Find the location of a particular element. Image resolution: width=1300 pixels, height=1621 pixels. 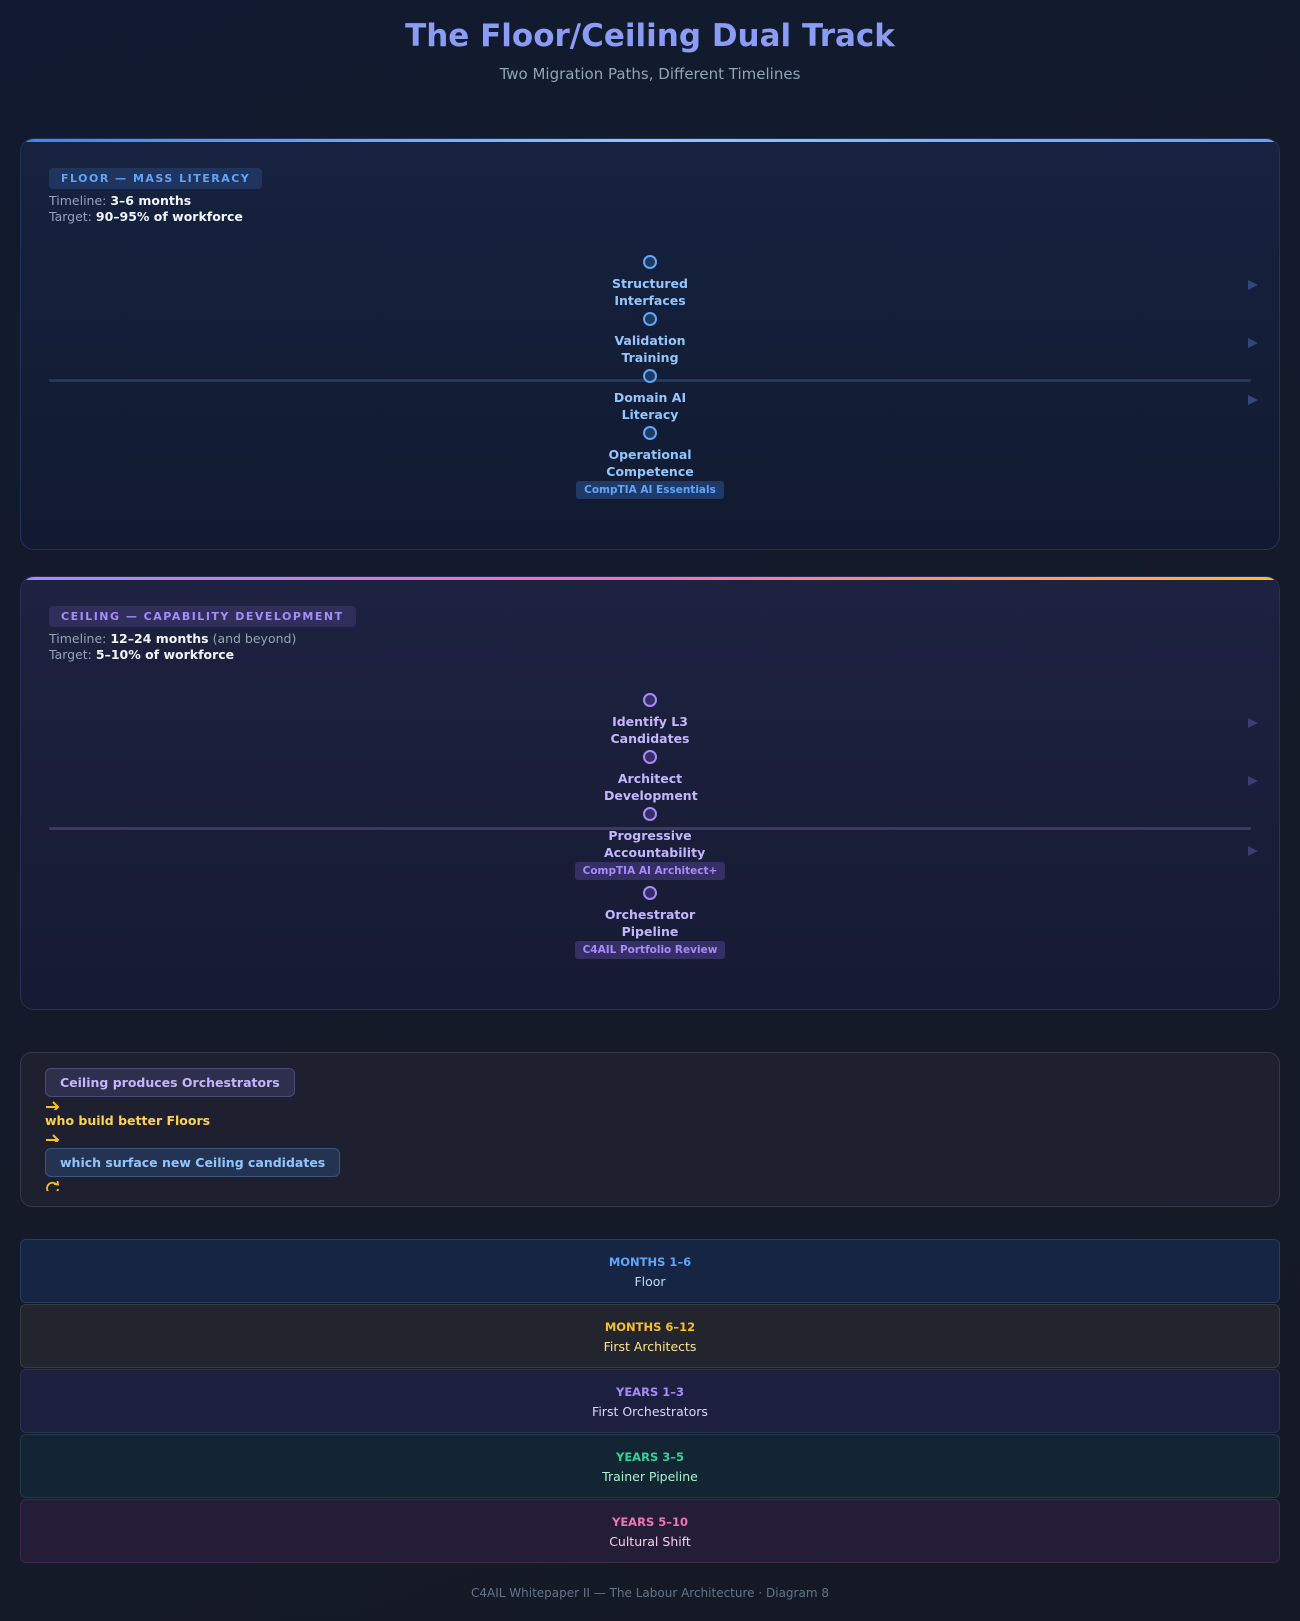

phase-row: MONTHS 1–6 Floor is located at coordinates (650, 1271).